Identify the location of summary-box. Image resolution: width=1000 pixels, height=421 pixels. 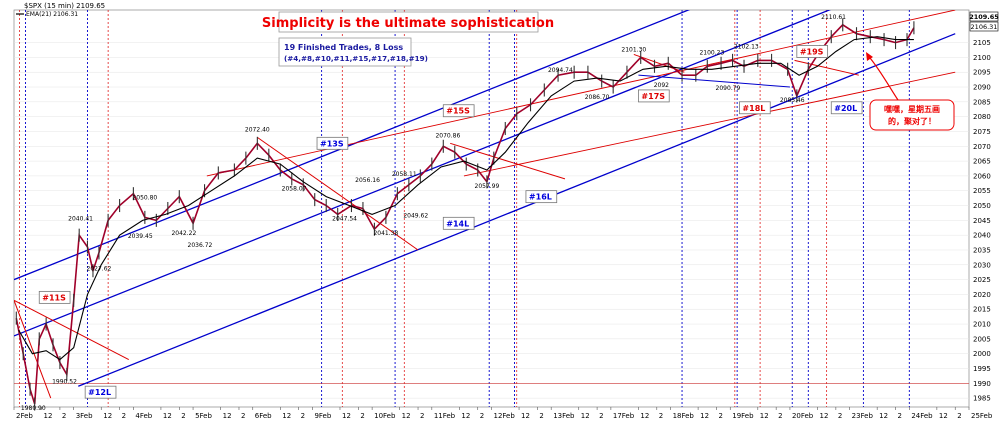
(345, 52).